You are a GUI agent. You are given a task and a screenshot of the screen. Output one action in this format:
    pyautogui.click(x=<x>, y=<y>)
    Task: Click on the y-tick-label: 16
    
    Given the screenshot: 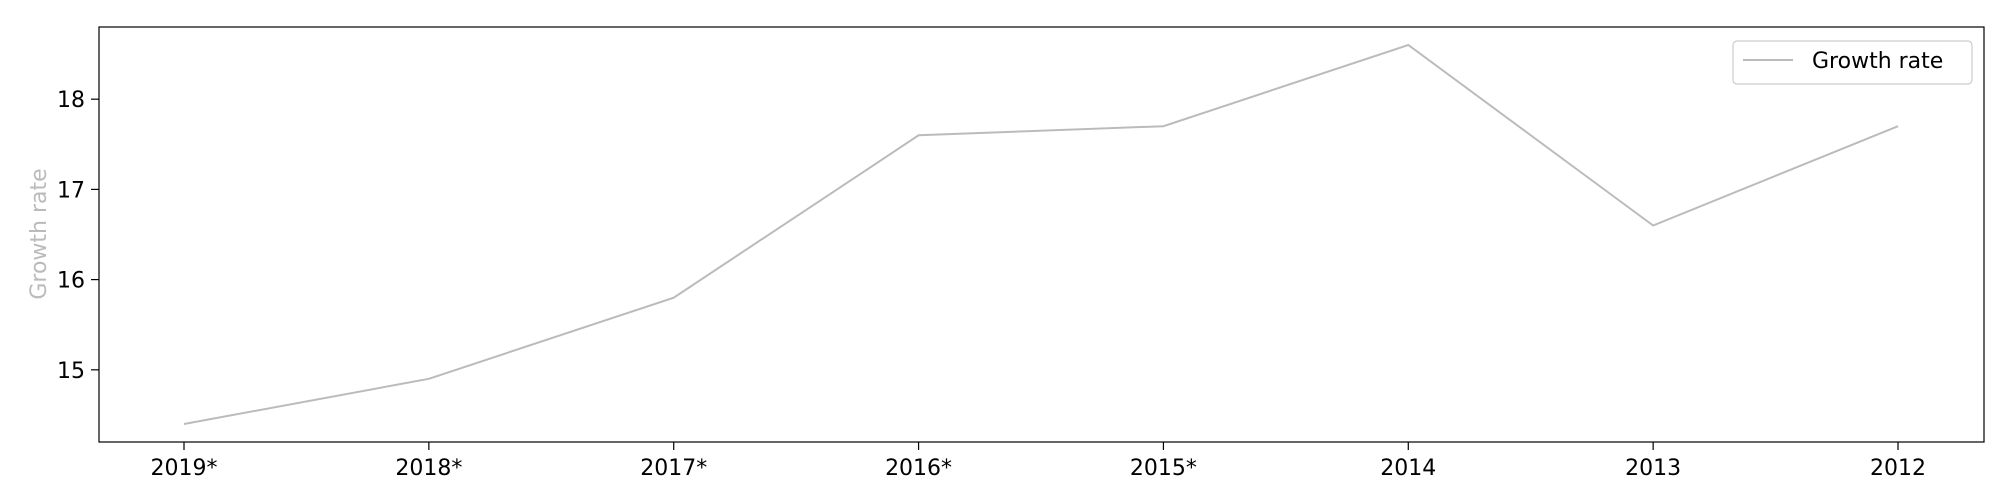 What is the action you would take?
    pyautogui.click(x=71, y=281)
    